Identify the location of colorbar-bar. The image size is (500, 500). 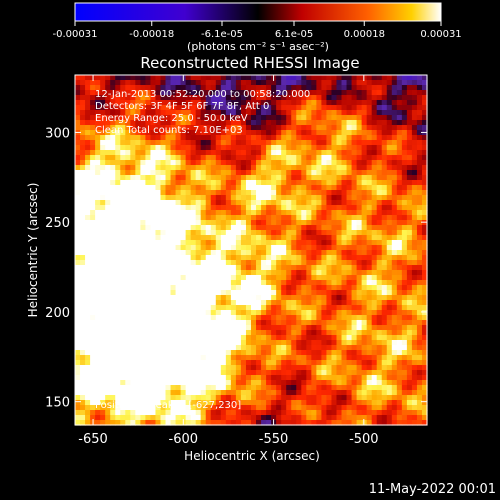
(258, 12).